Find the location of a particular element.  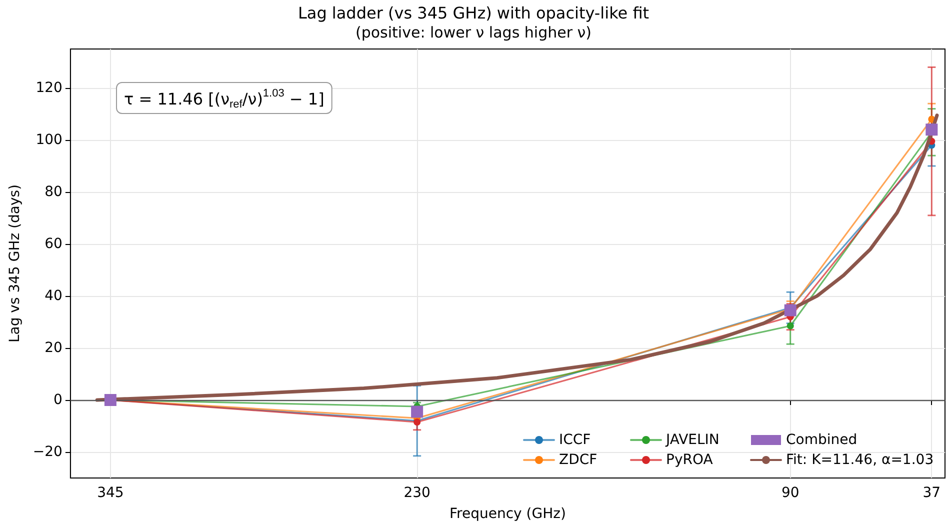

chart-subtitle: (positive: lower ν lags higher ν) is located at coordinates (474, 33).